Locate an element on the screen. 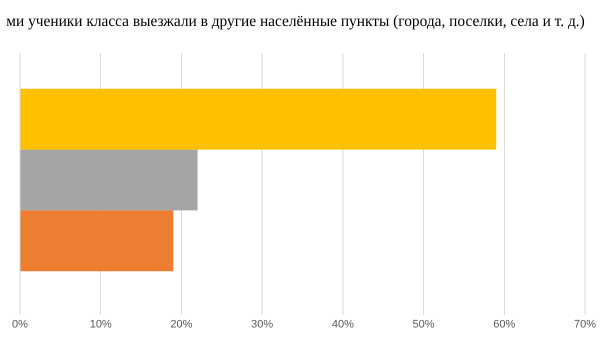 Image resolution: width=605 pixels, height=340 pixels. x-tick-label: 10% is located at coordinates (101, 324).